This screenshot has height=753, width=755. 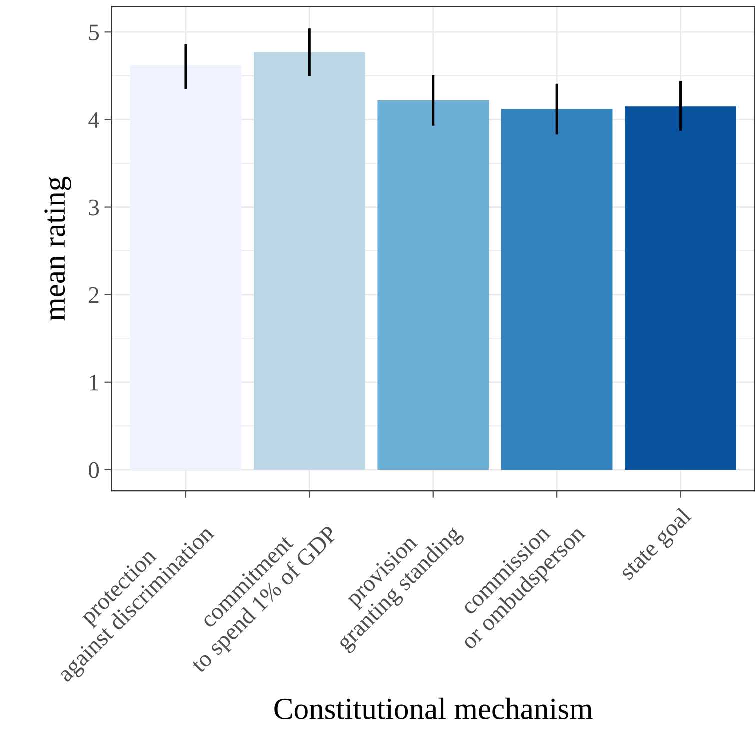 What do you see at coordinates (94, 120) in the screenshot?
I see `y-tick-label: 4` at bounding box center [94, 120].